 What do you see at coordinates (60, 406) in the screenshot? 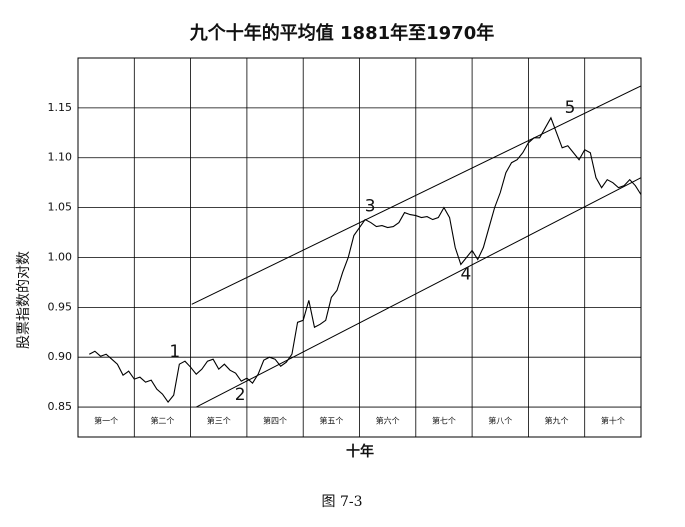
I see `y-tick-label: 0.85` at bounding box center [60, 406].